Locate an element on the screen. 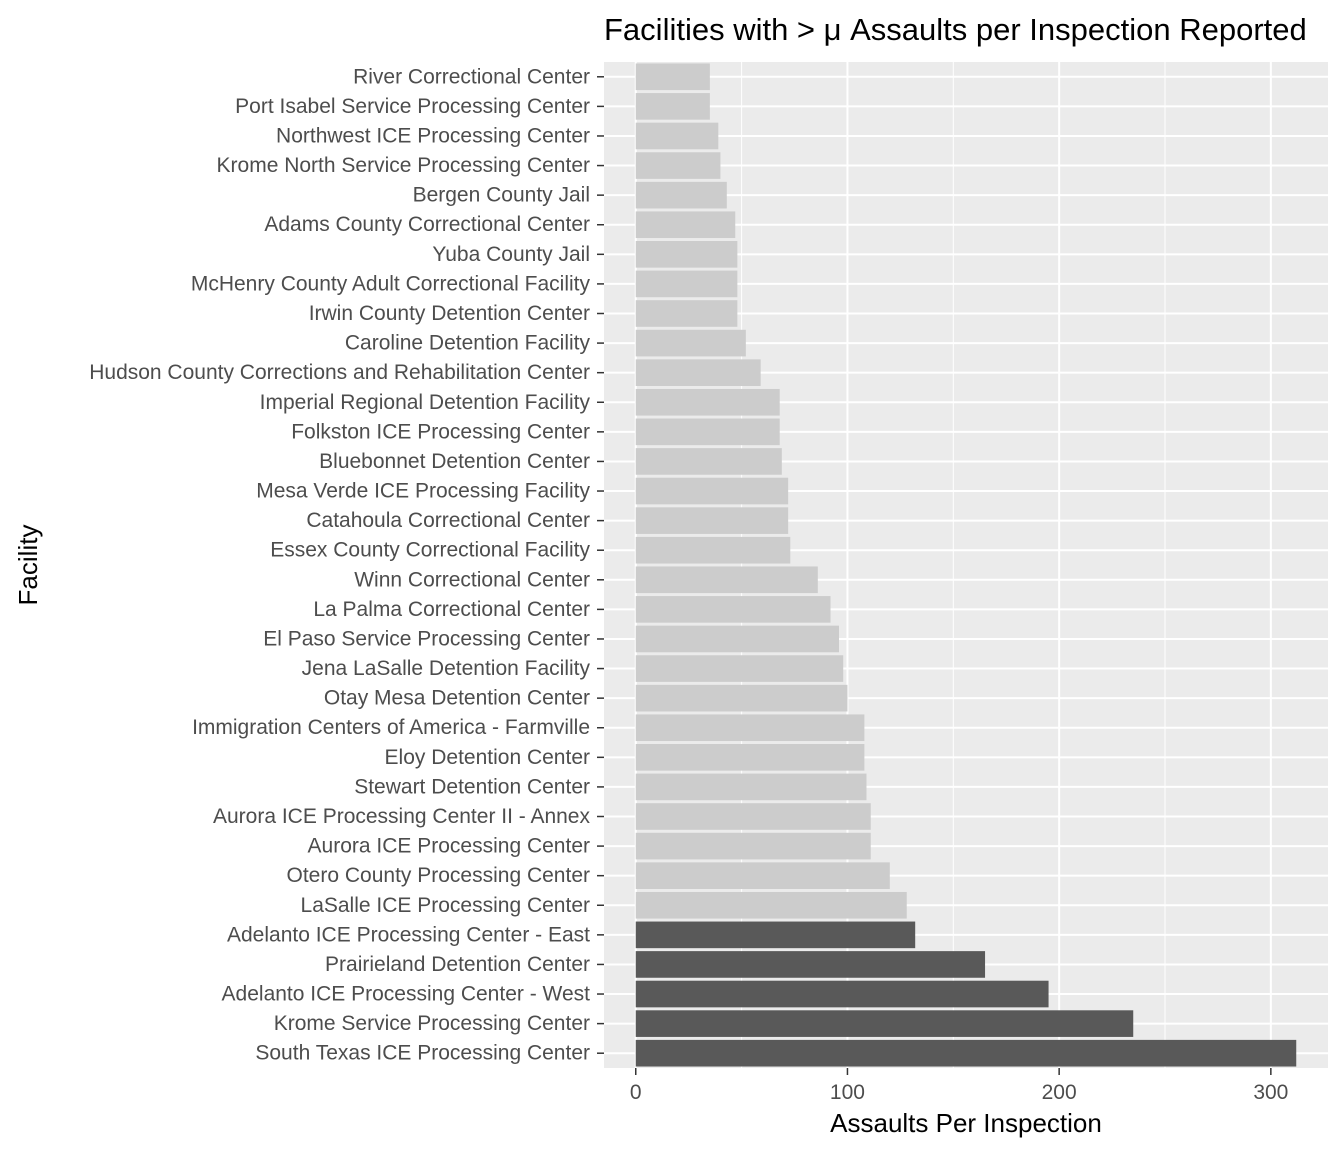 The width and height of the screenshot is (1344, 1152). y-tick-label: Prairieland Detention Center is located at coordinates (457, 964).